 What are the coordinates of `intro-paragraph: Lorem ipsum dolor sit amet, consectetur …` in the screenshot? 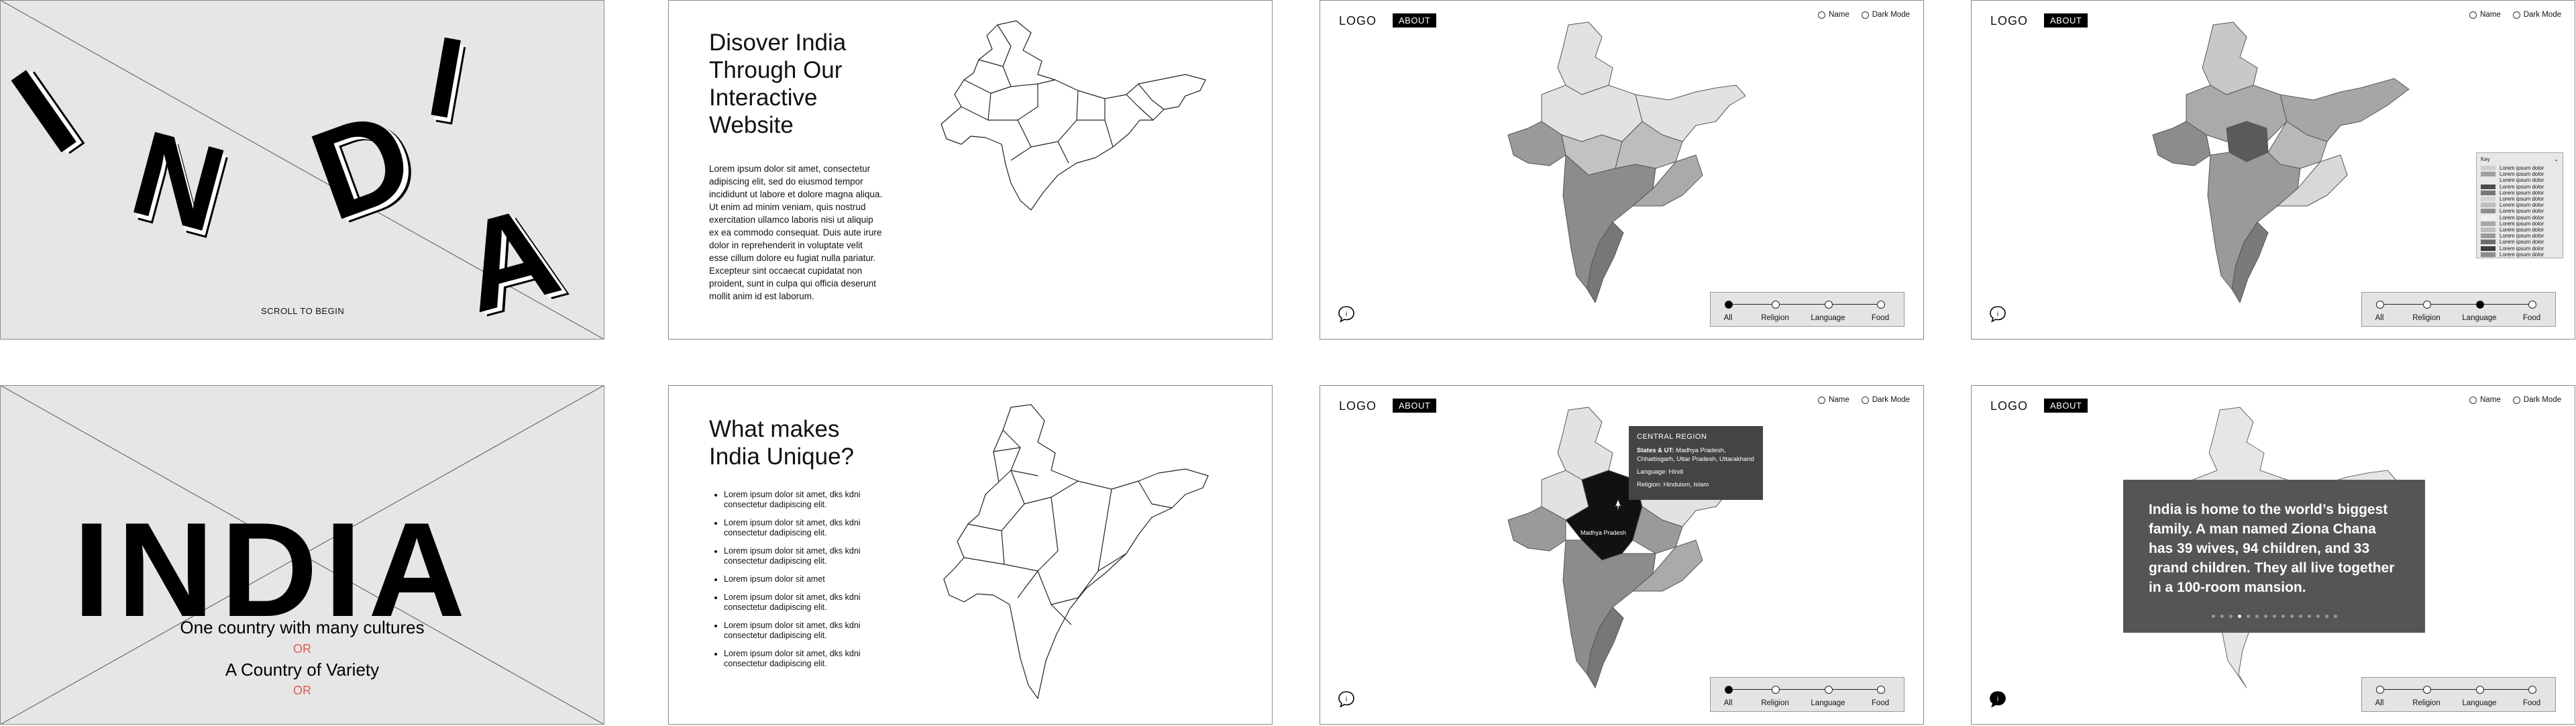 It's located at (796, 233).